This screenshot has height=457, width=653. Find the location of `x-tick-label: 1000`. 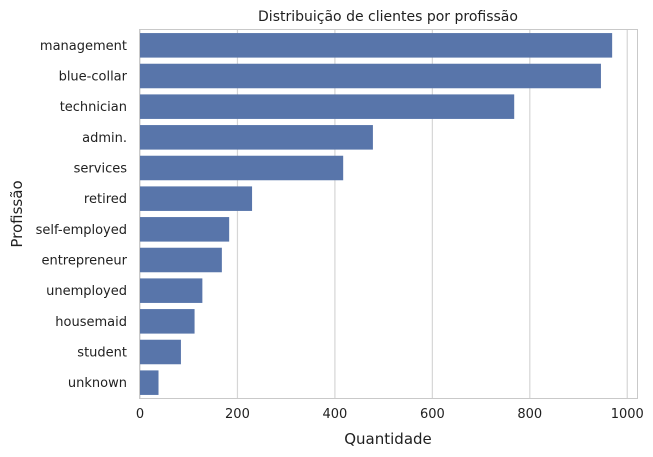

x-tick-label: 1000 is located at coordinates (627, 414).